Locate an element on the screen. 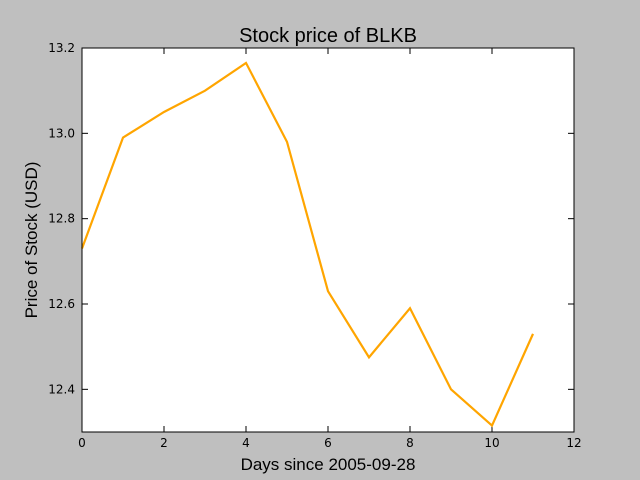 This screenshot has height=480, width=640. y-tick-label: 13.2 is located at coordinates (61, 48).